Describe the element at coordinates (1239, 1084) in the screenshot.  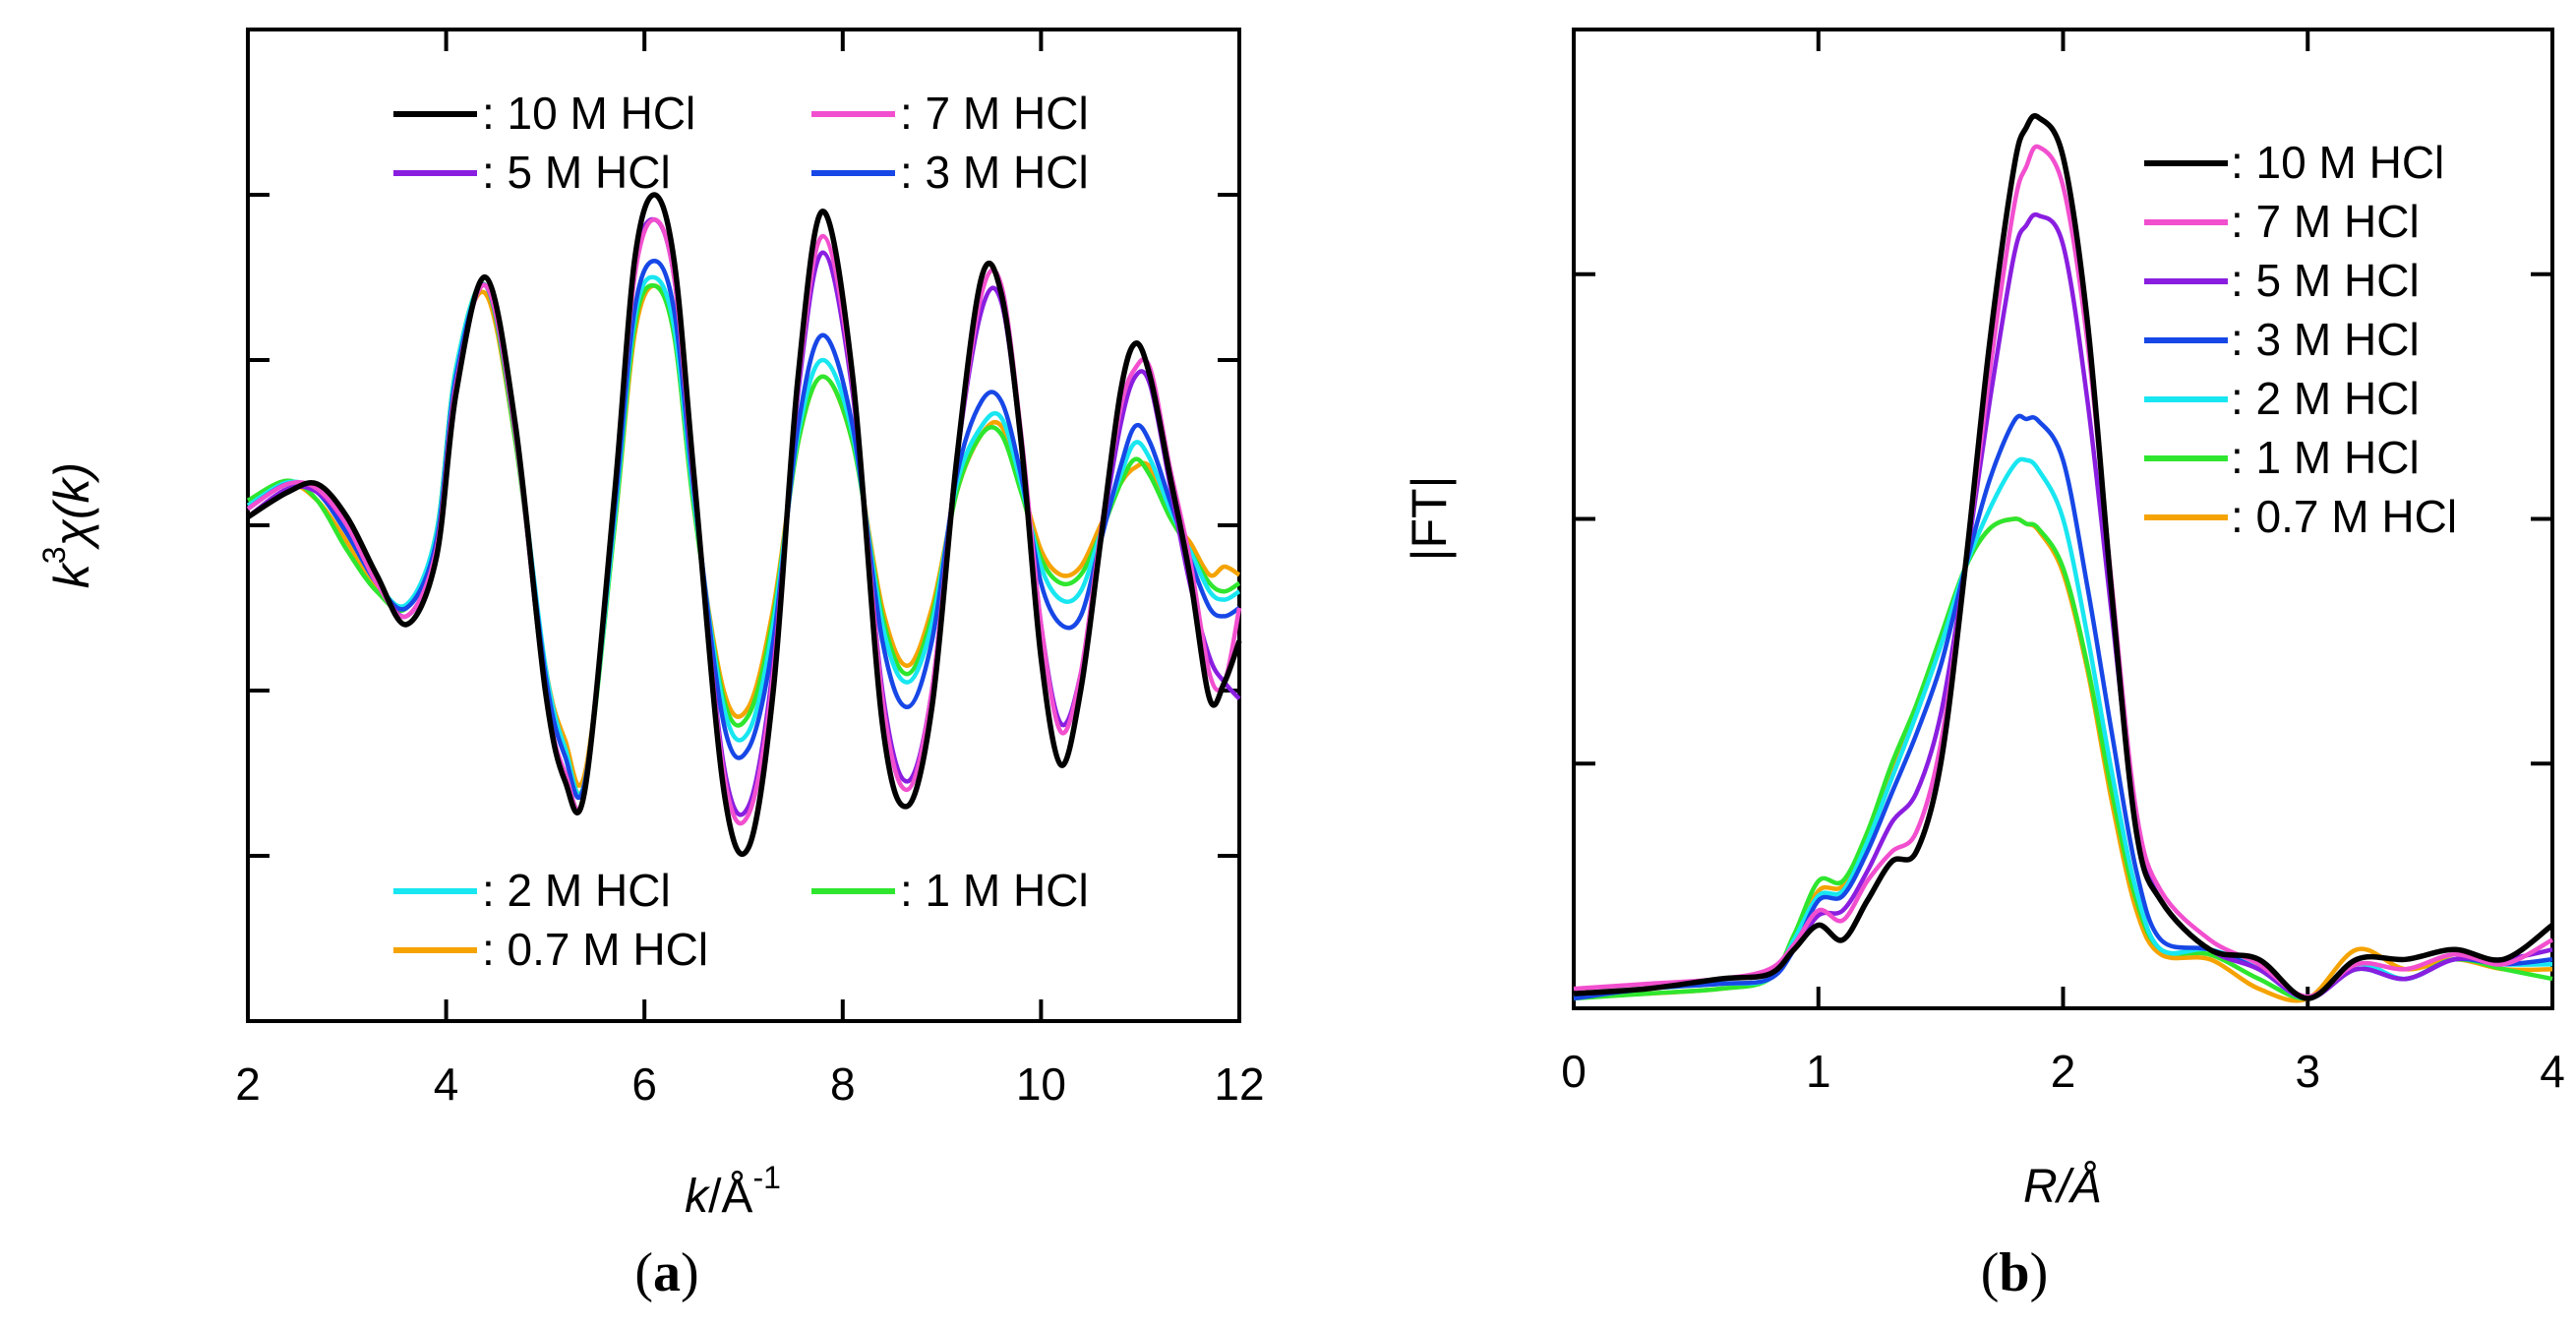
I see `x-tick-label: 12` at that location.